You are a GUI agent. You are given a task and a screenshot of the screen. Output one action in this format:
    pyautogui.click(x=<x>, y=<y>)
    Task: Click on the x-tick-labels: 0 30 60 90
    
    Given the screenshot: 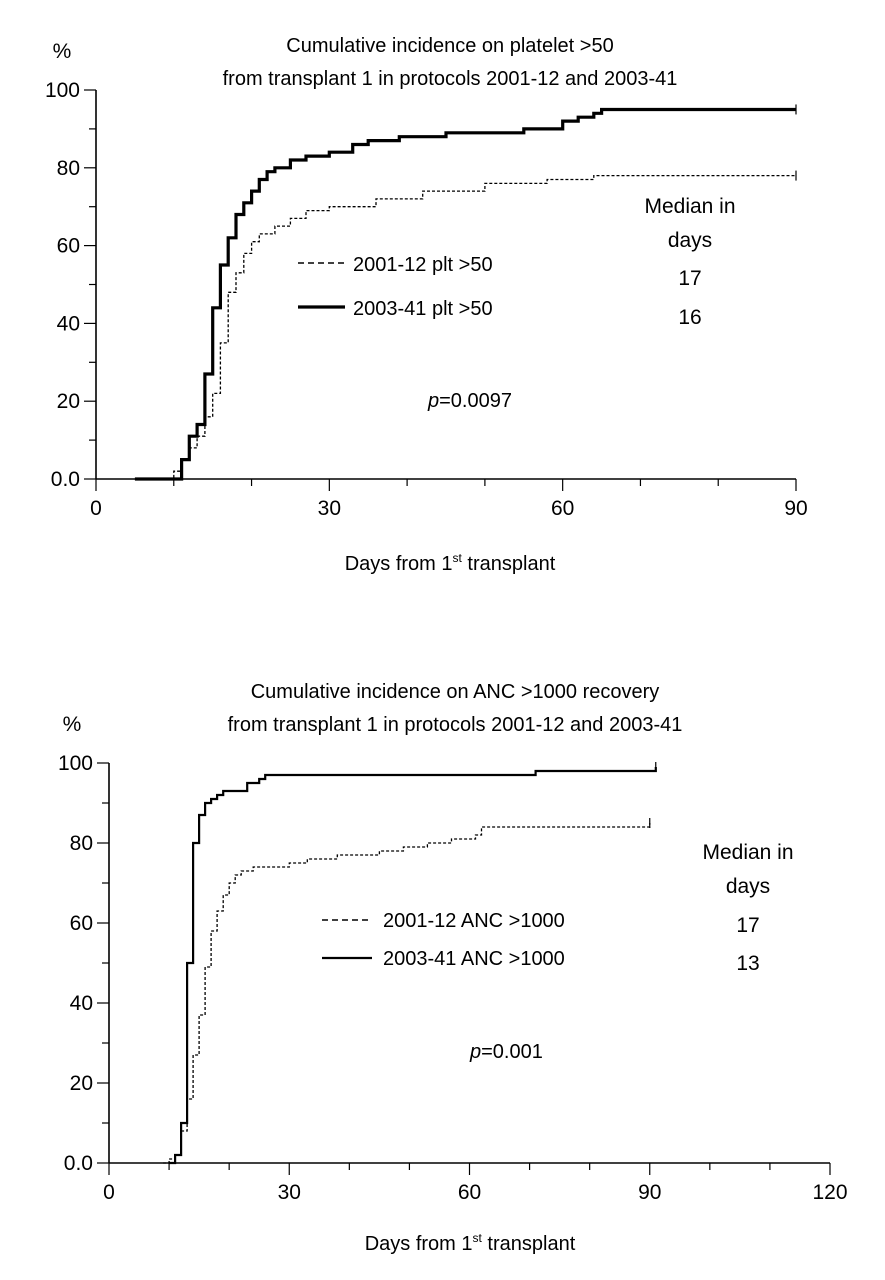 What is the action you would take?
    pyautogui.click(x=449, y=508)
    